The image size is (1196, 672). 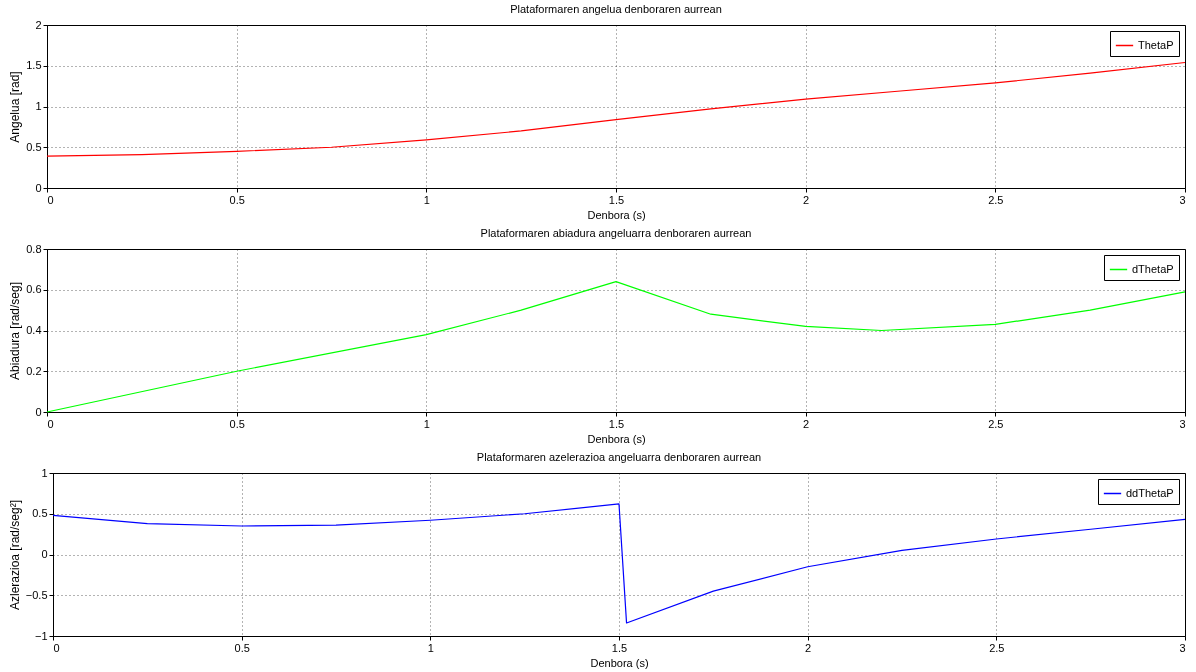 What do you see at coordinates (619, 457) in the screenshot?
I see `chart-title: Plataformaren azelerazioa angeluarra denboraren aurrean` at bounding box center [619, 457].